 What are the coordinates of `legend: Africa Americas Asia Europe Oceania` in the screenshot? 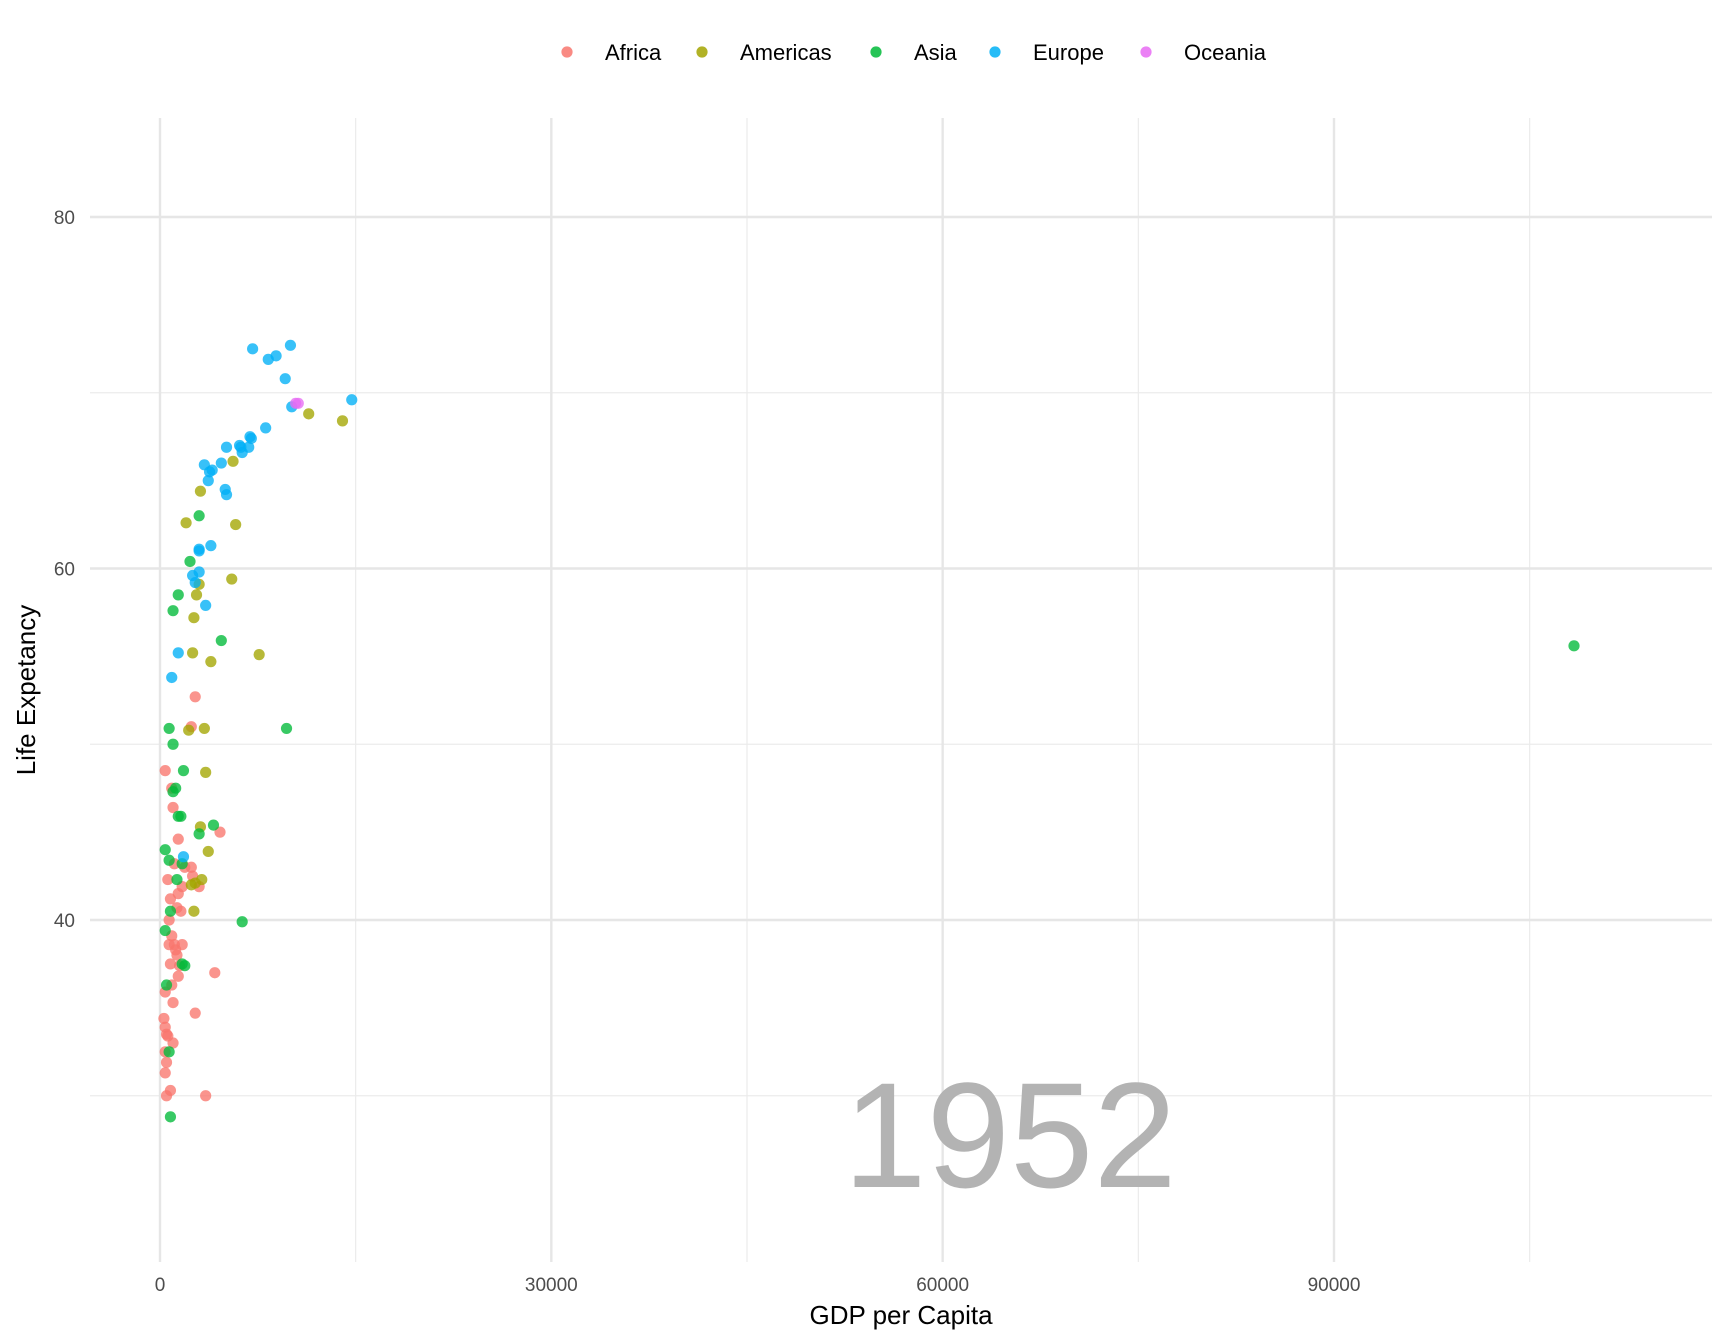 It's located at (914, 52).